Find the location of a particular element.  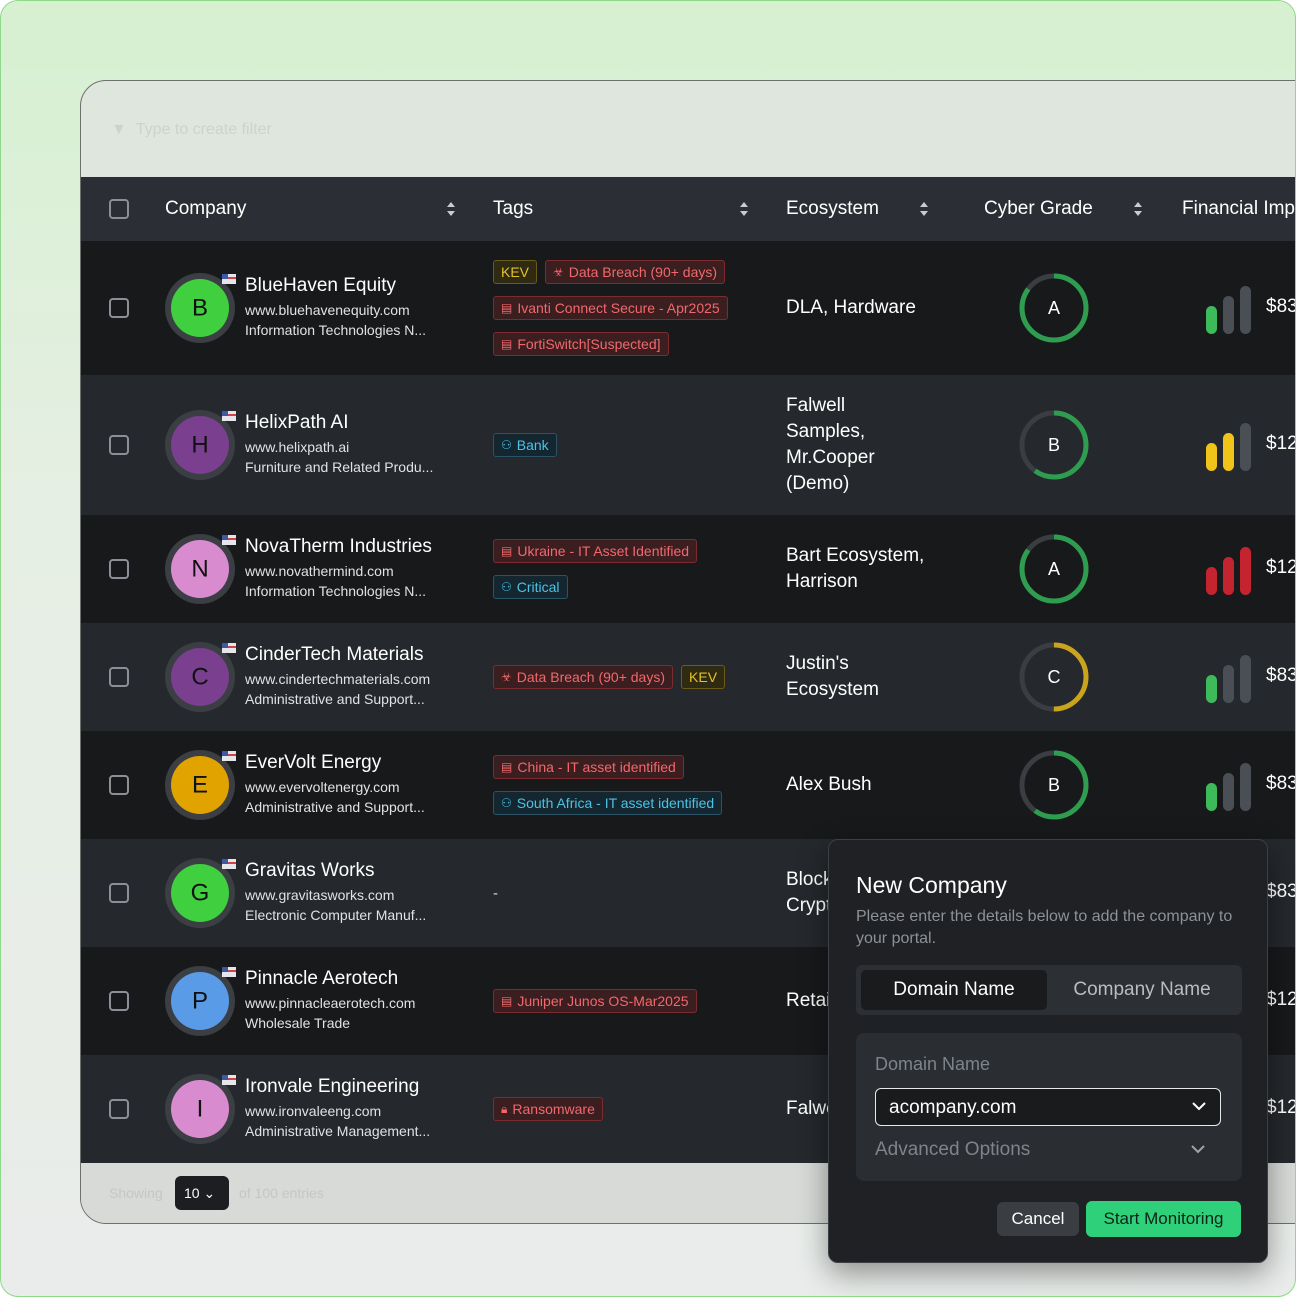

grade-letter: C is located at coordinates (1054, 677).